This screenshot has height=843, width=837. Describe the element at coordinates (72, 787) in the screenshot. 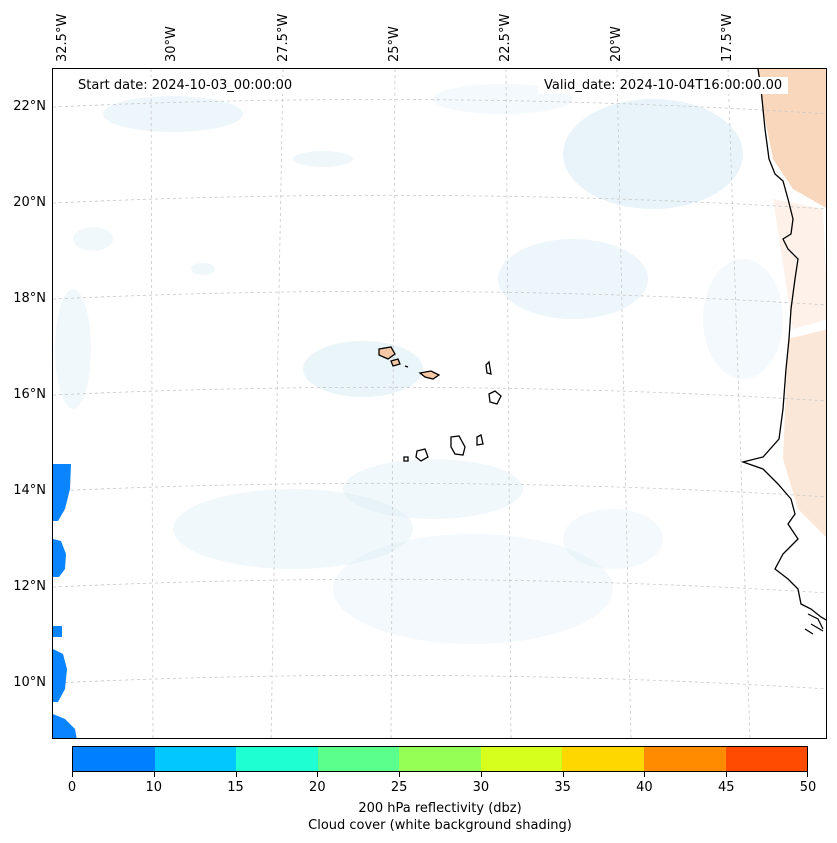

I see `colorbar-tick-label: 0` at that location.